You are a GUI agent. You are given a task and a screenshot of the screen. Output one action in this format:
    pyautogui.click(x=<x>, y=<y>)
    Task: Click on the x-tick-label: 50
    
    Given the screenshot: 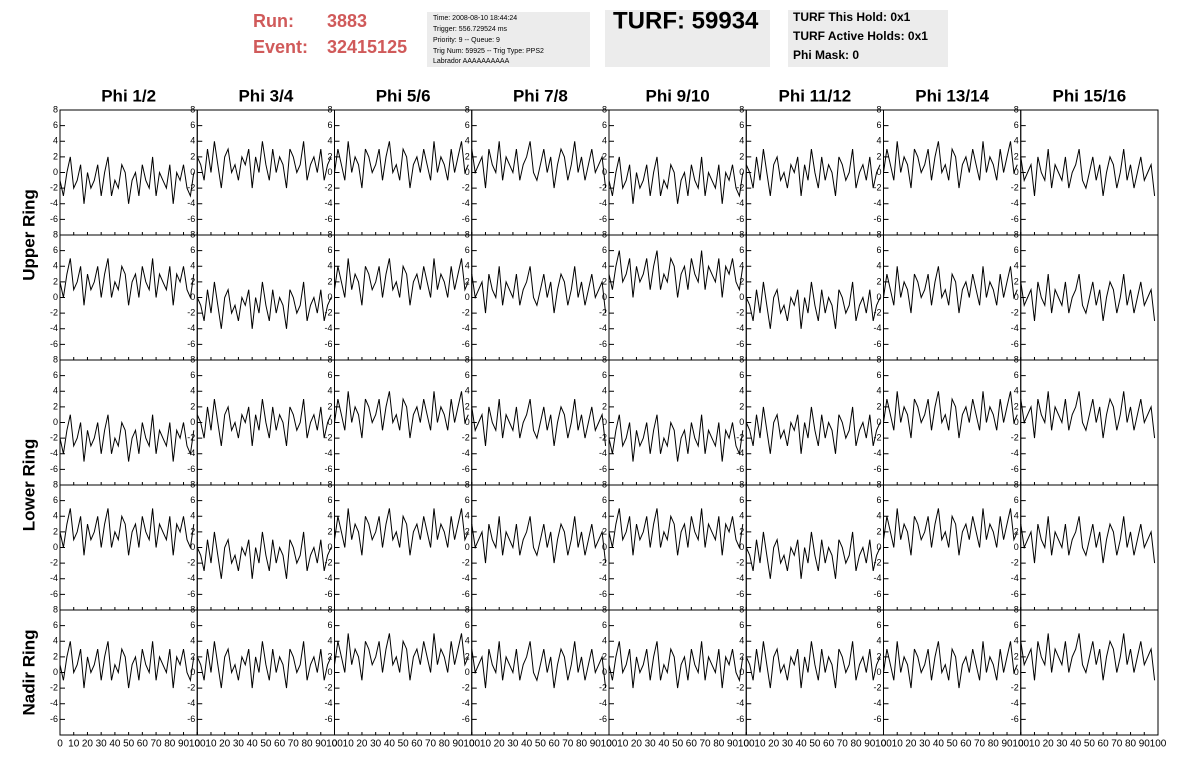 What is the action you would take?
    pyautogui.click(x=404, y=744)
    